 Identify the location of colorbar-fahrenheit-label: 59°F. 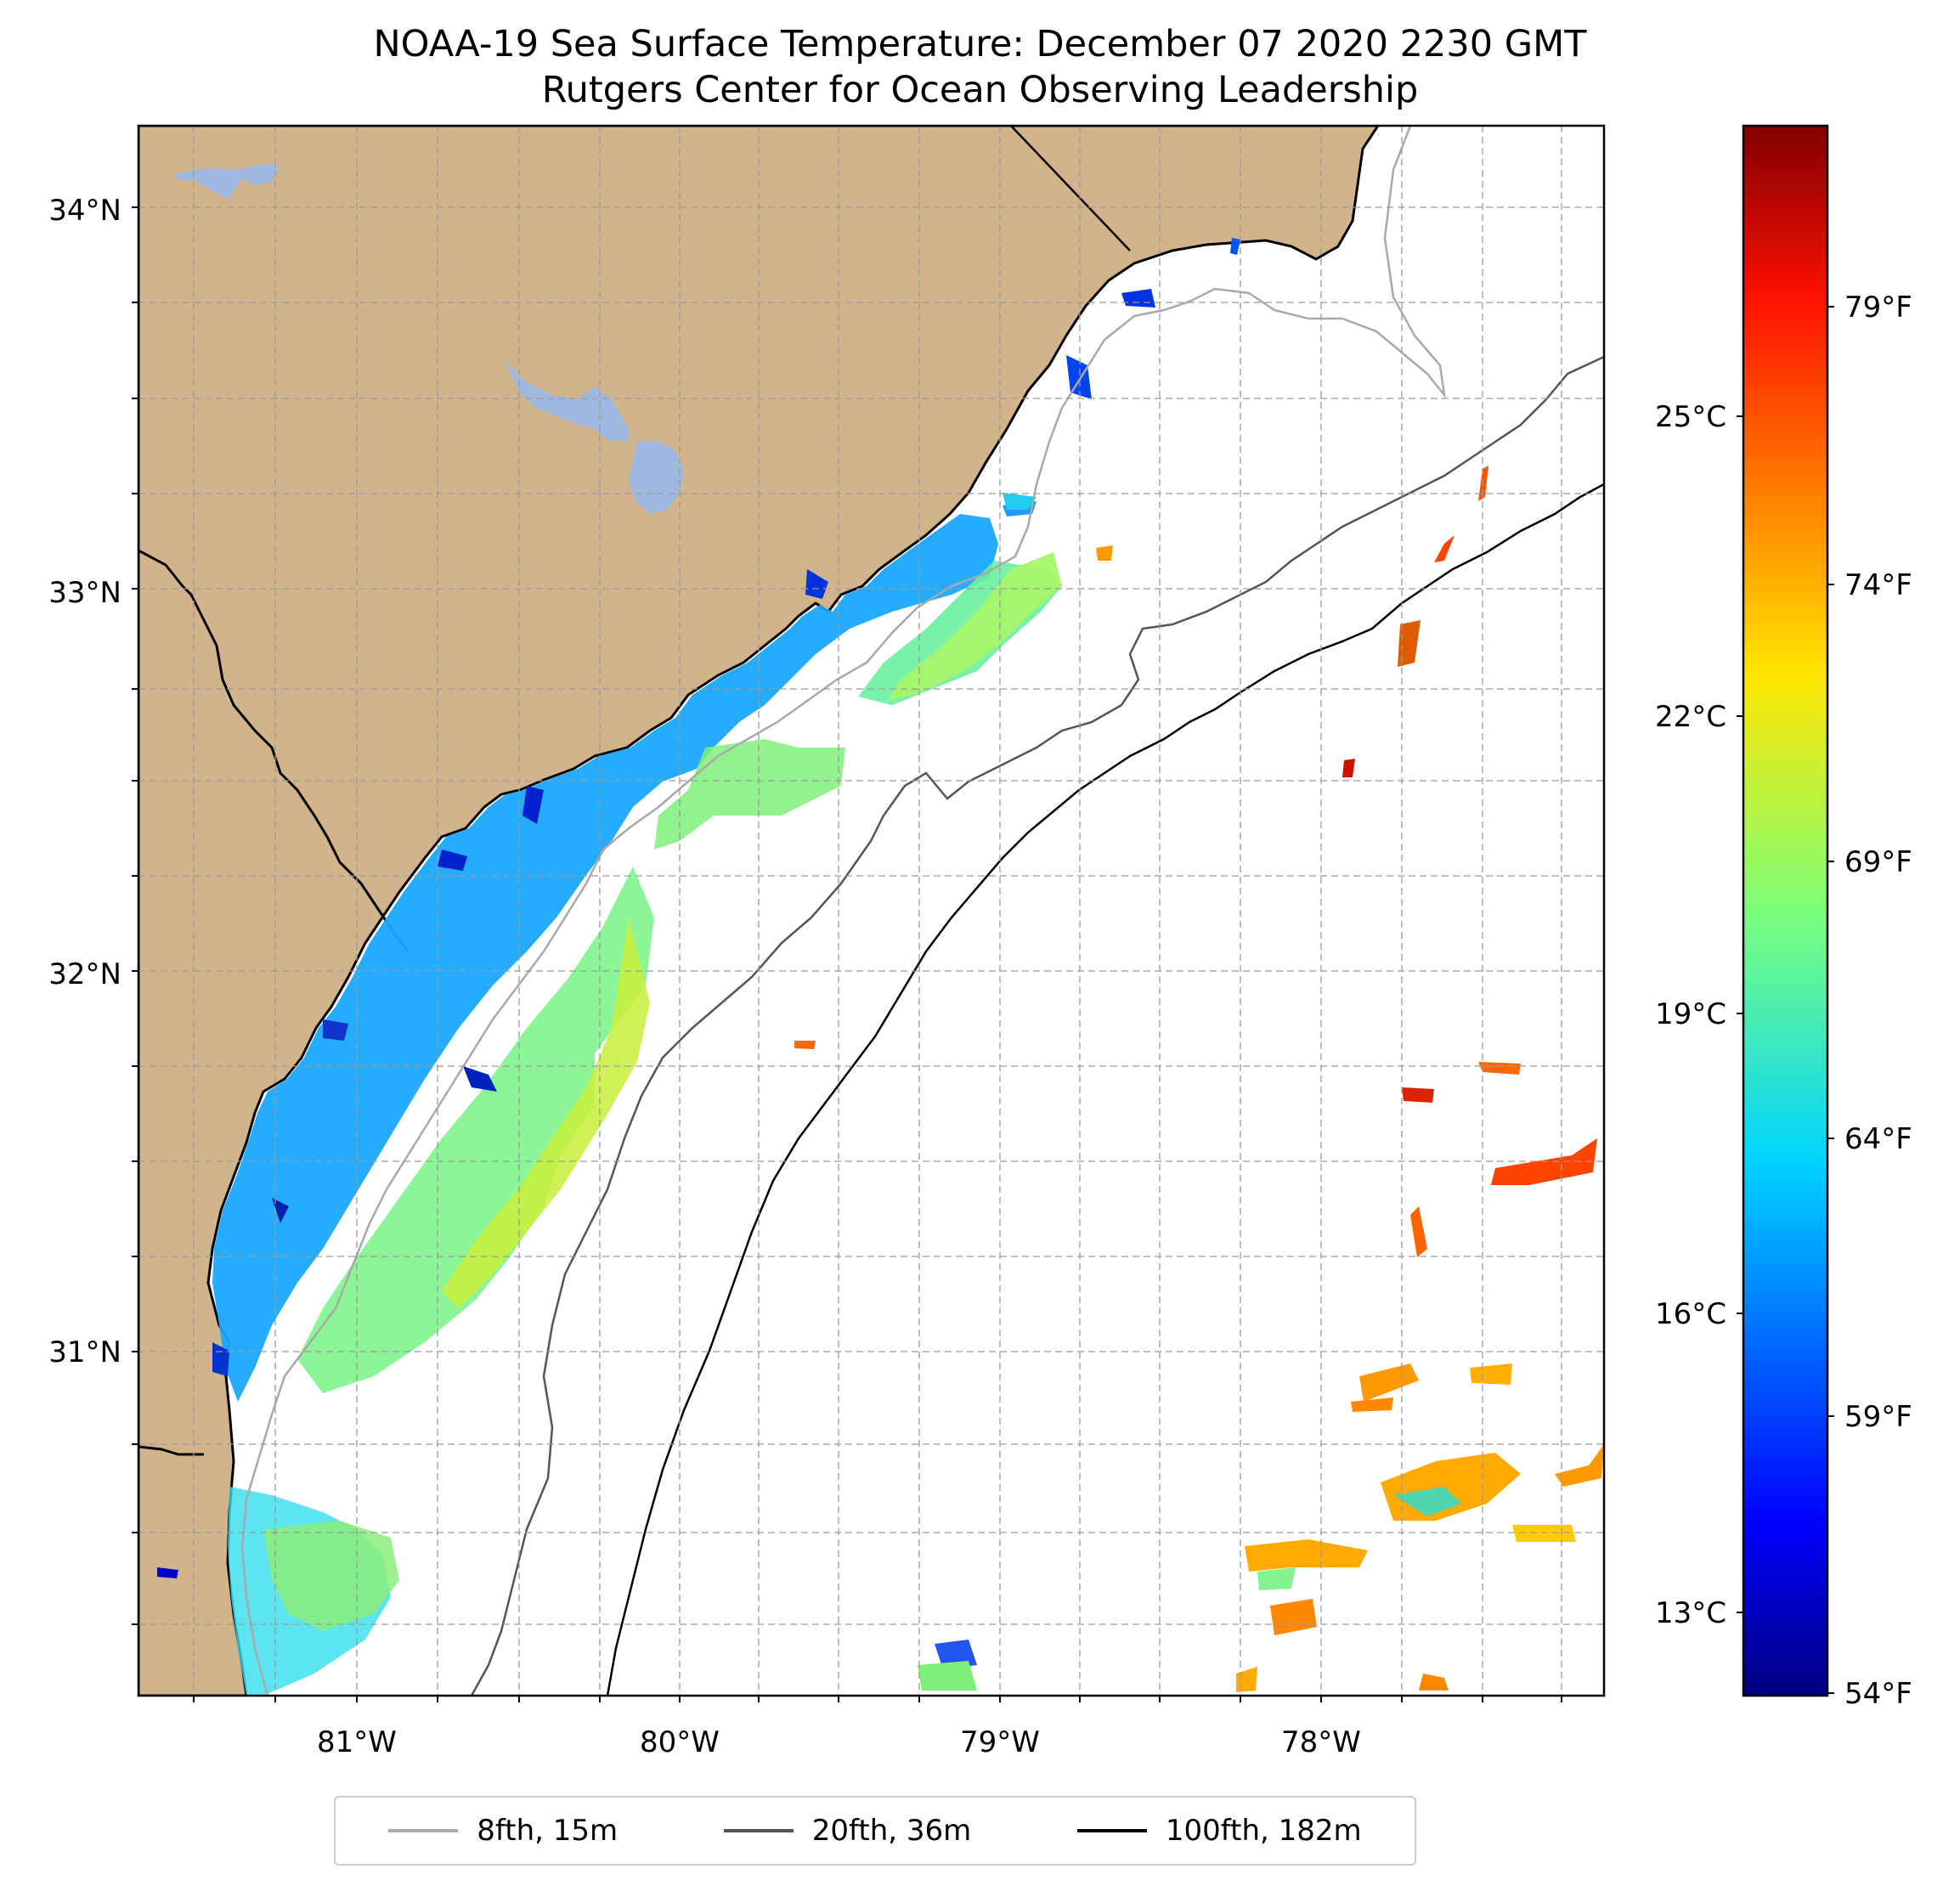
(1878, 1417).